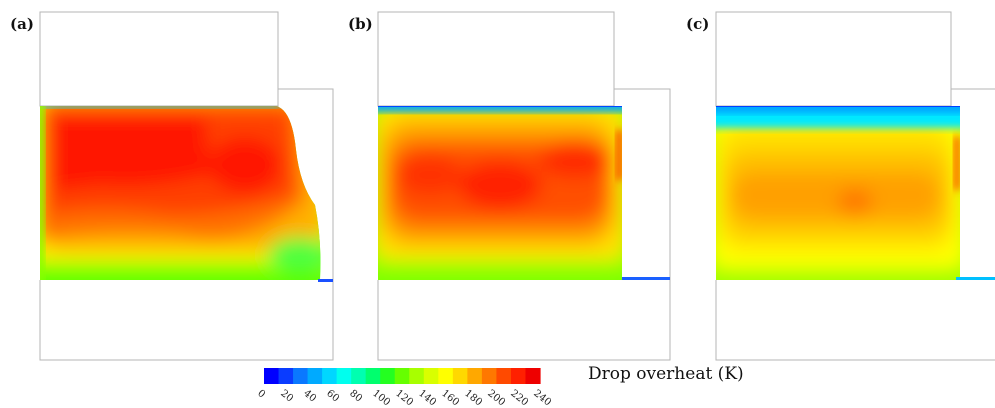 The image size is (995, 408). Describe the element at coordinates (975, 278) in the screenshot. I see `panel-c-film` at that location.